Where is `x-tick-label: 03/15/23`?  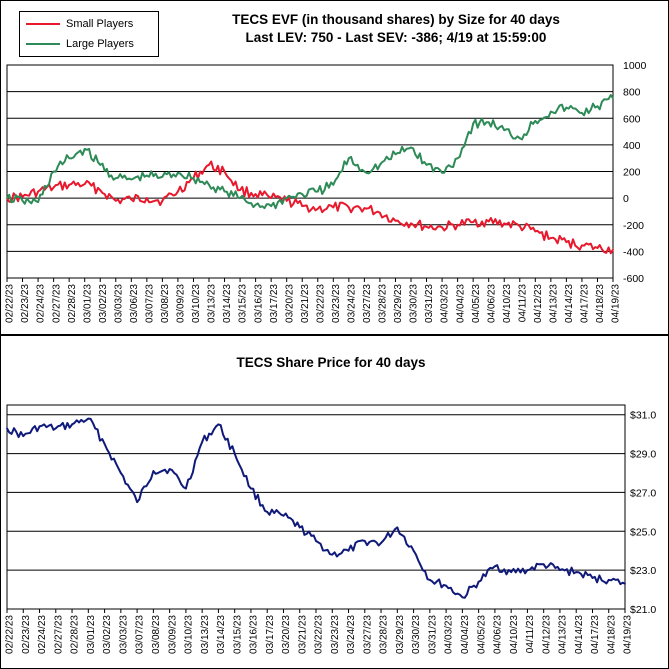 x-tick-label: 03/15/23 is located at coordinates (243, 303).